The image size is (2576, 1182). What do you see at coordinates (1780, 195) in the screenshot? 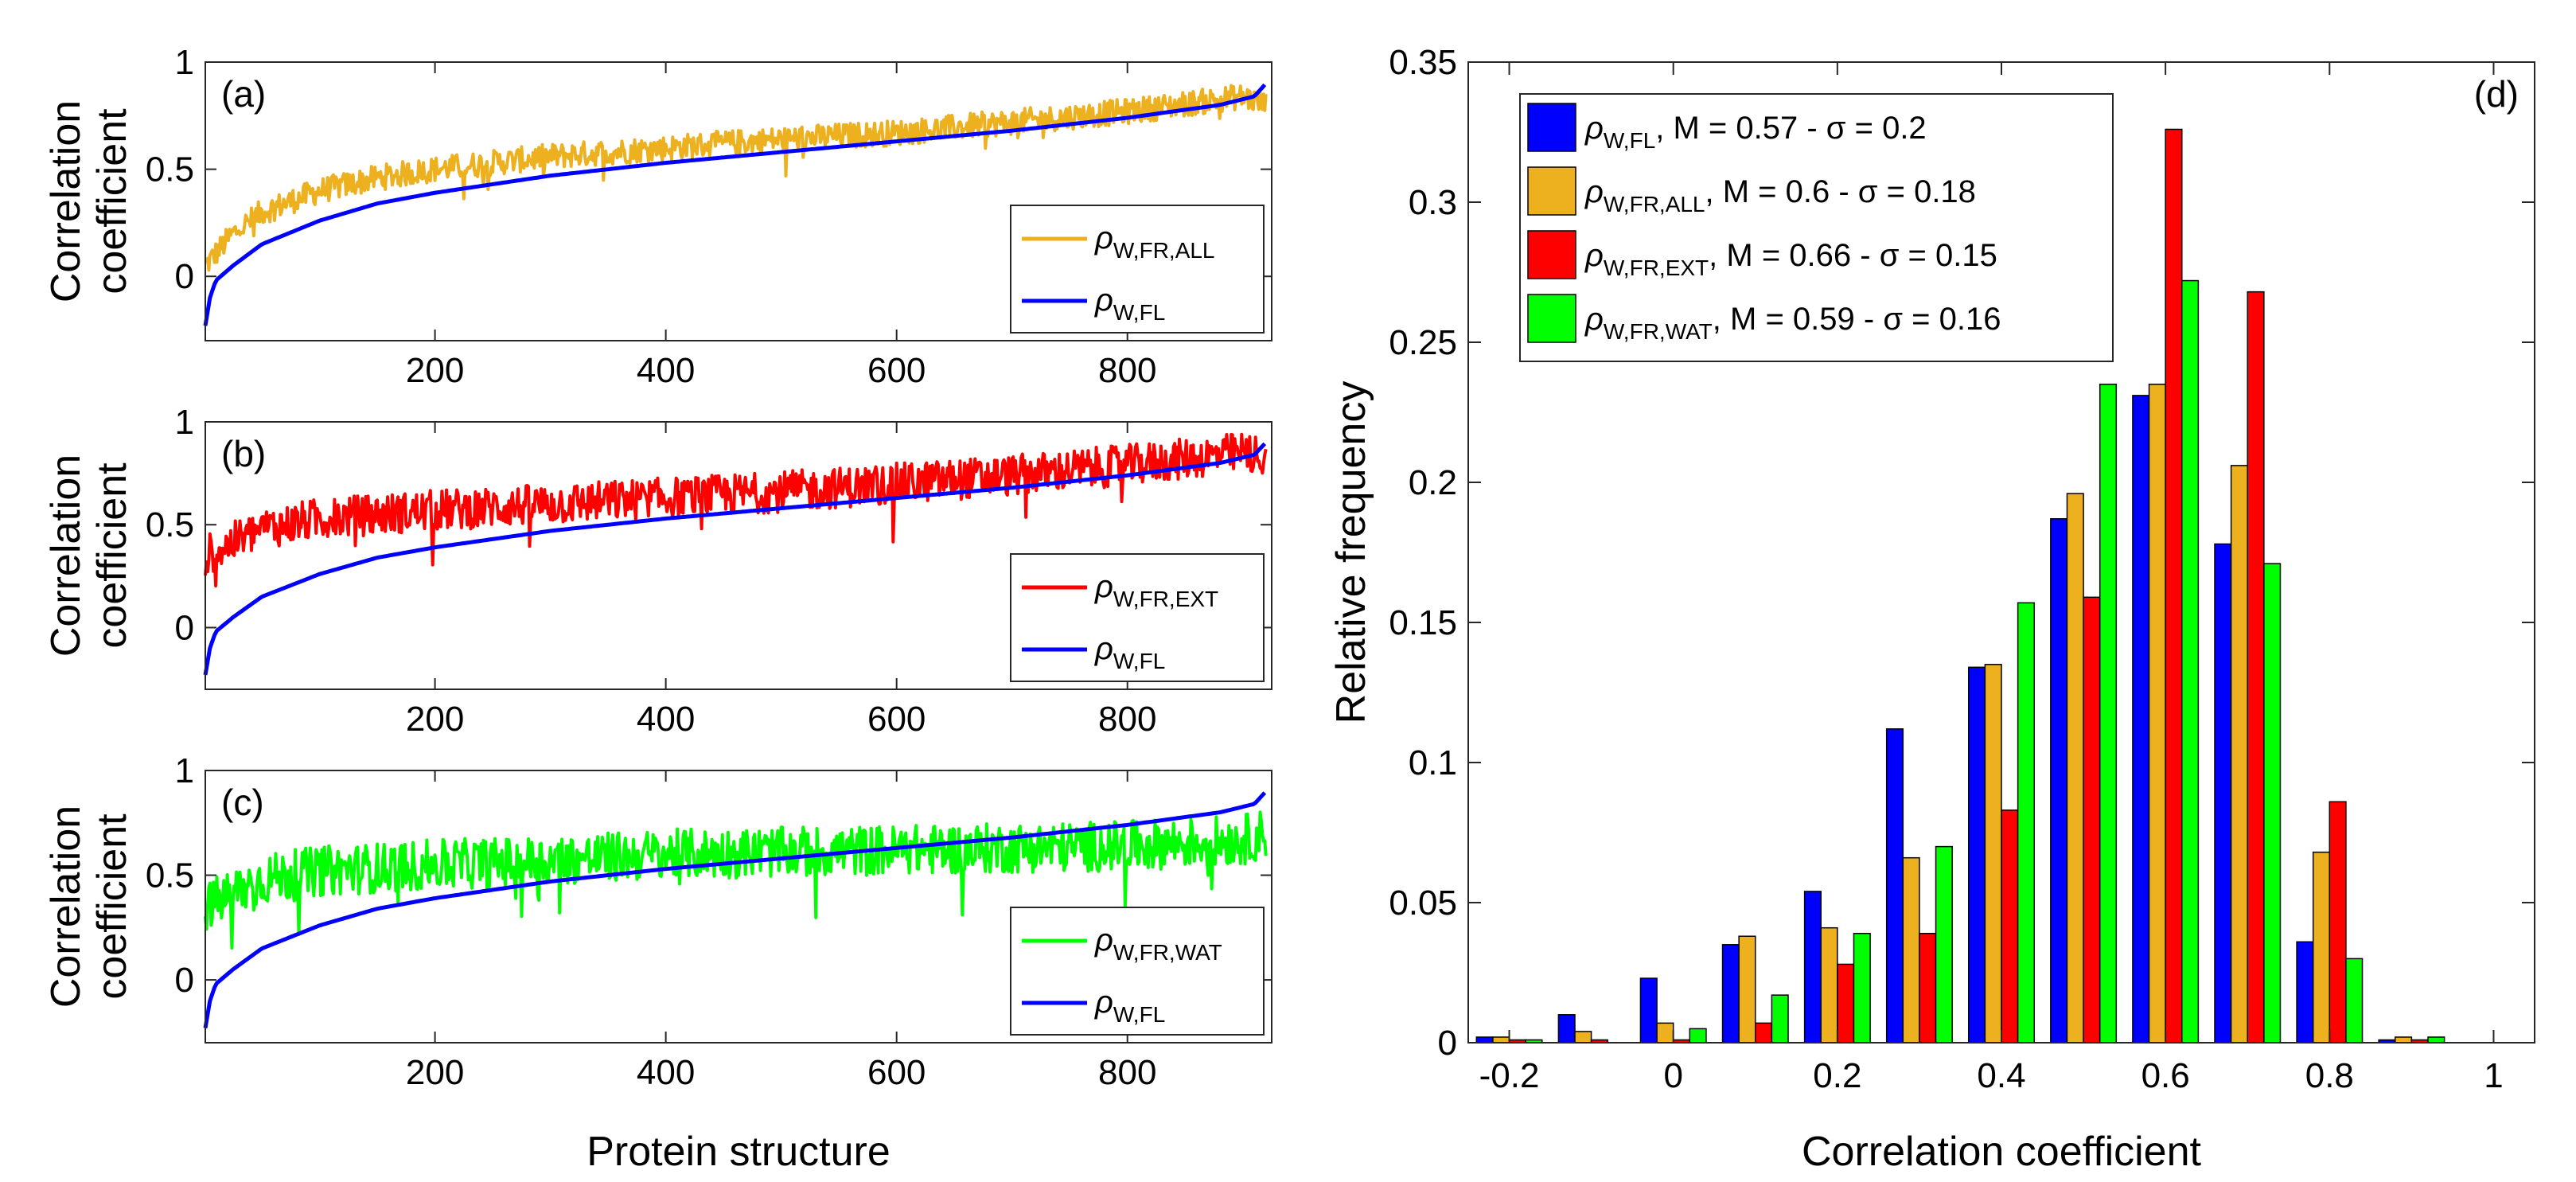
I see `legend-label: ρW,FR,ALL, M = 0.6 - σ = 0.18` at bounding box center [1780, 195].